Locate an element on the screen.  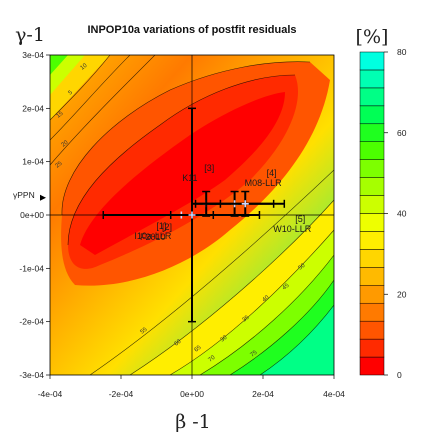
x-tick-label: 0e+00 is located at coordinates (192, 394).